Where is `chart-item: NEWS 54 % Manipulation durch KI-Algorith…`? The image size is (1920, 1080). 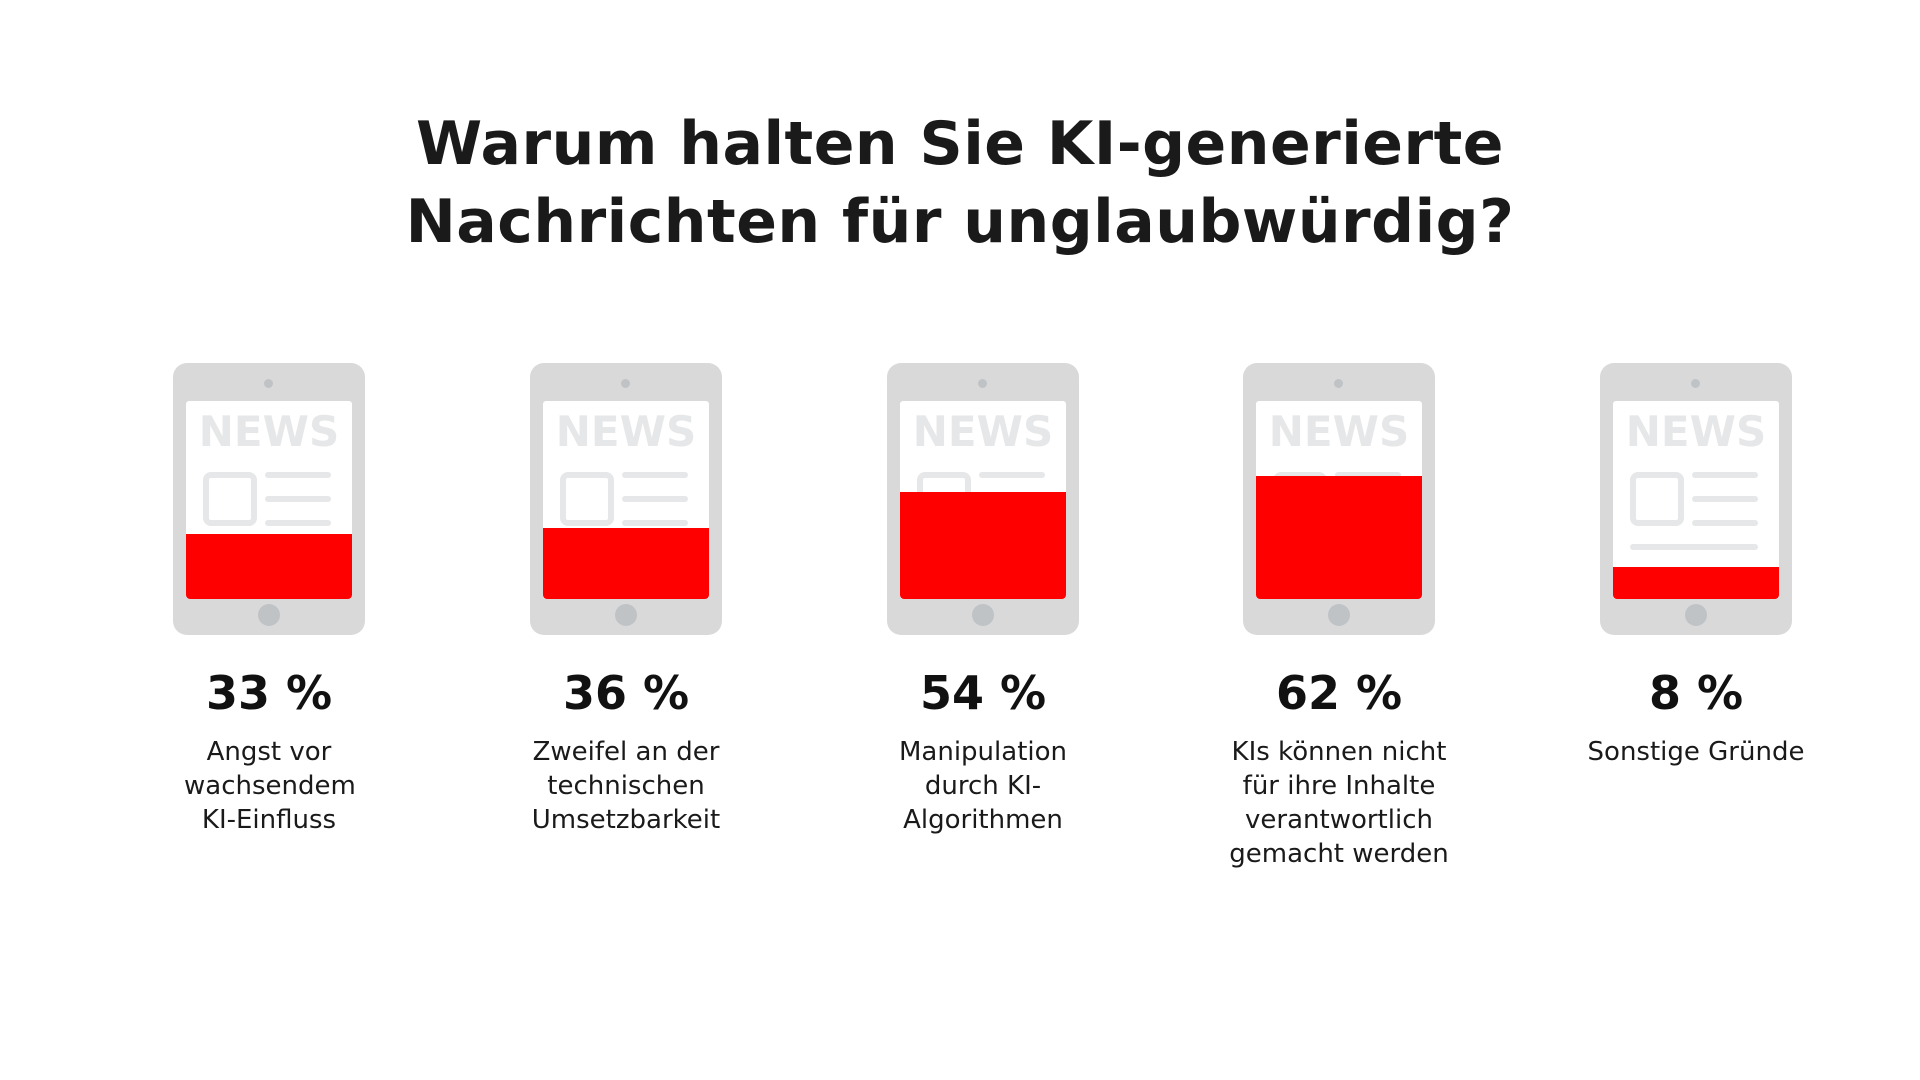 chart-item: NEWS 54 % Manipulation durch KI-Algorith… is located at coordinates (983, 600).